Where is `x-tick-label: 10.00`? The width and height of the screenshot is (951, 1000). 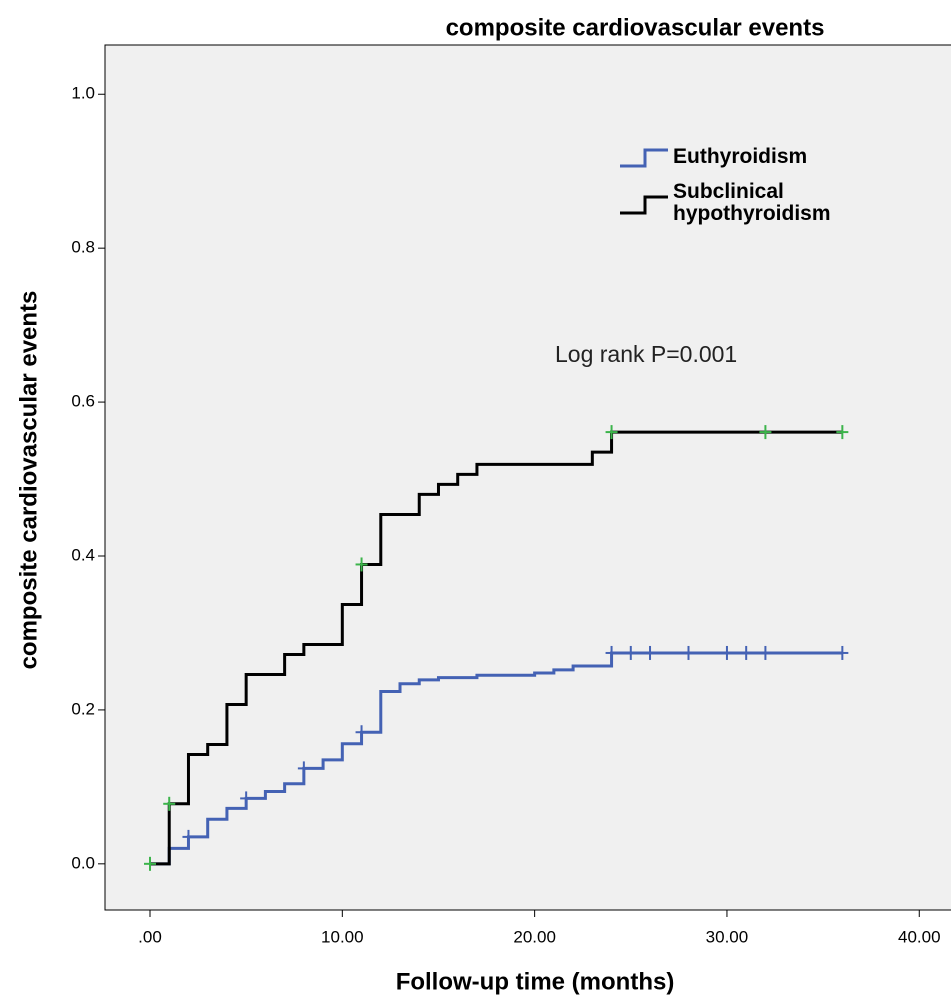 x-tick-label: 10.00 is located at coordinates (342, 936).